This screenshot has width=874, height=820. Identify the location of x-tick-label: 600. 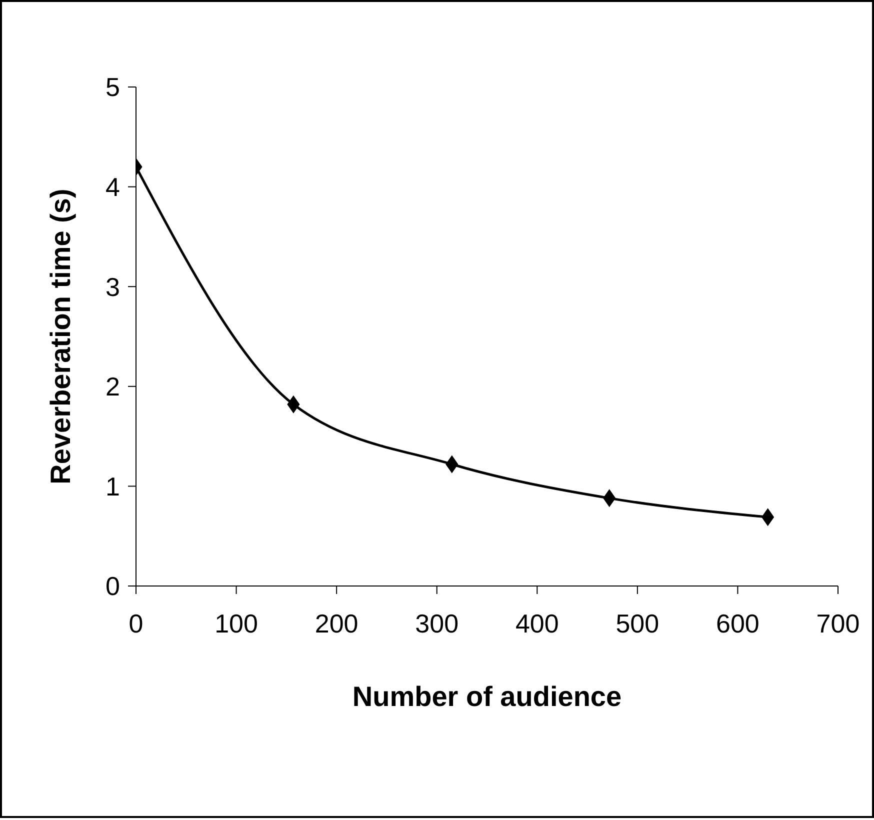
(738, 623).